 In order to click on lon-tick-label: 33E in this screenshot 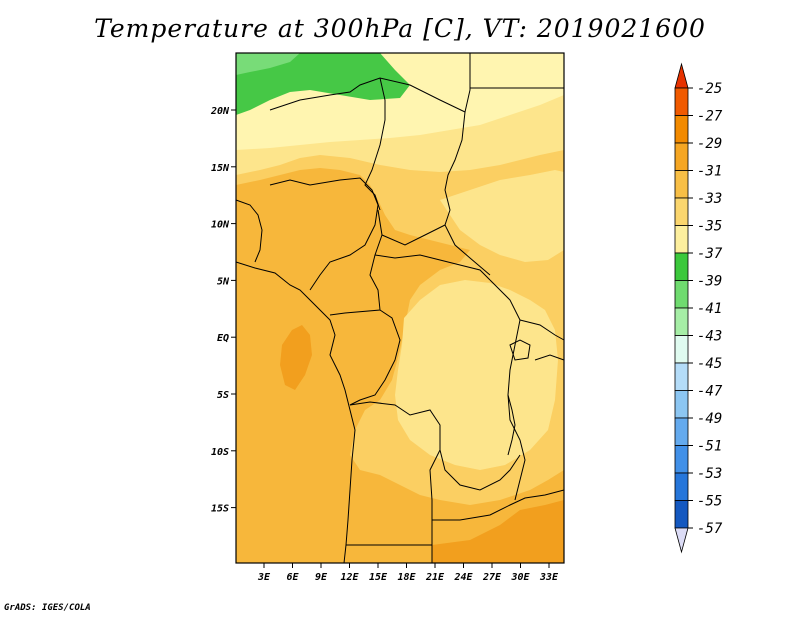, I will do `click(549, 577)`.